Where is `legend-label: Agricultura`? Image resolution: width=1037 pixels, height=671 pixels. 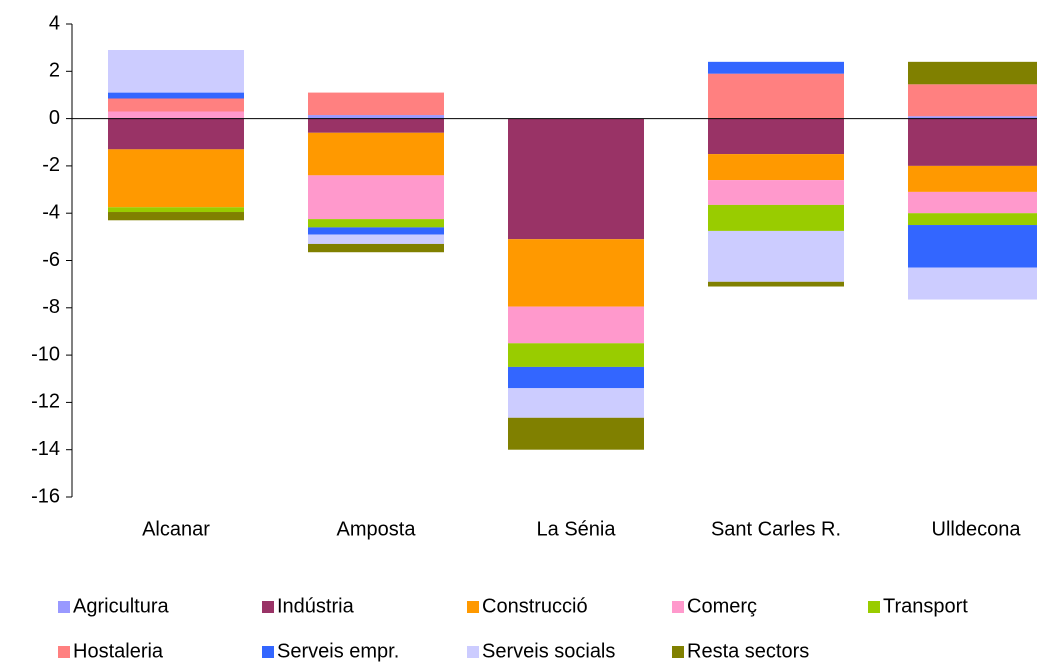
legend-label: Agricultura is located at coordinates (121, 606).